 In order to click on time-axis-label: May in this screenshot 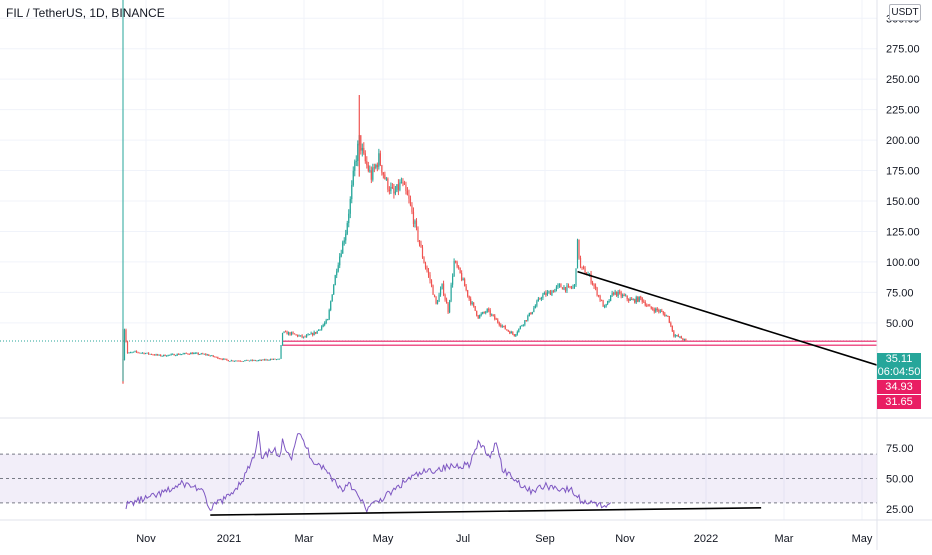, I will do `click(862, 539)`.